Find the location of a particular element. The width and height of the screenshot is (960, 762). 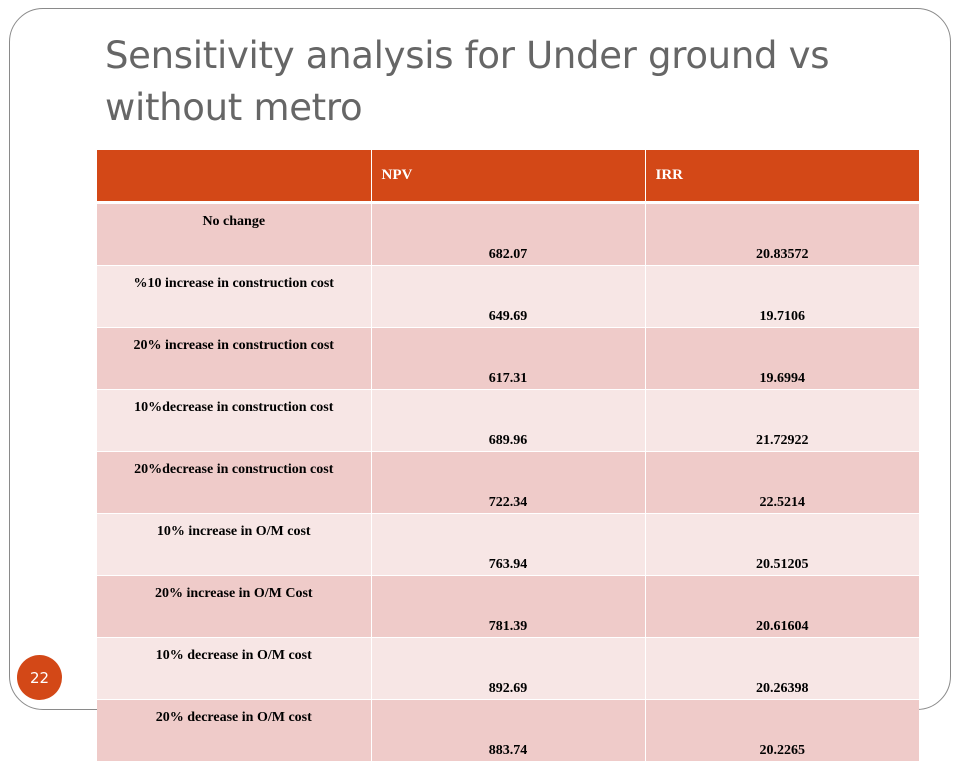

irr-value: 20.26398 is located at coordinates (782, 668).